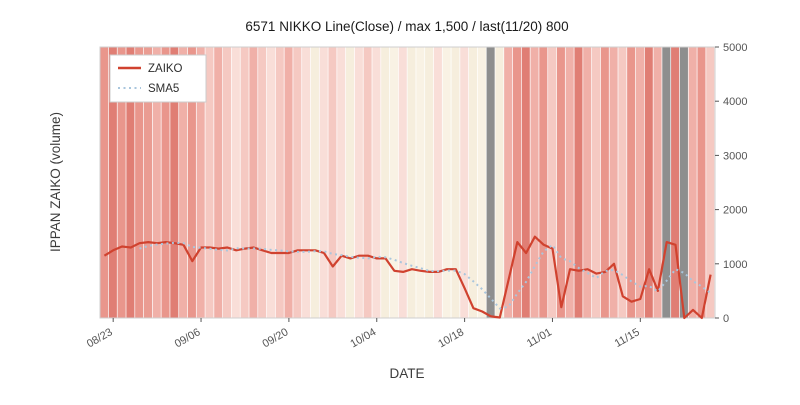  I want to click on x-tick-label: 10/18, so click(451, 338).